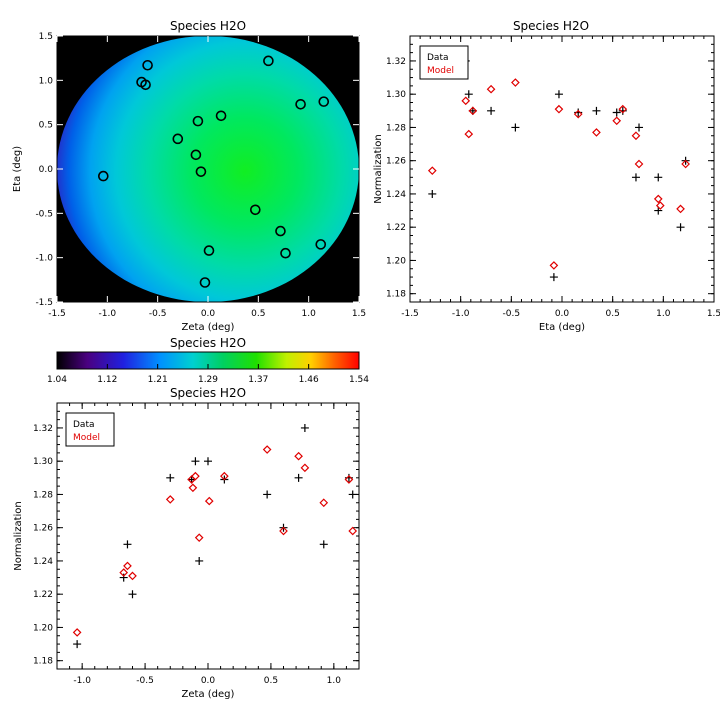 The height and width of the screenshot is (720, 720). I want to click on map-y-tick-label: 1.5, so click(46, 37).